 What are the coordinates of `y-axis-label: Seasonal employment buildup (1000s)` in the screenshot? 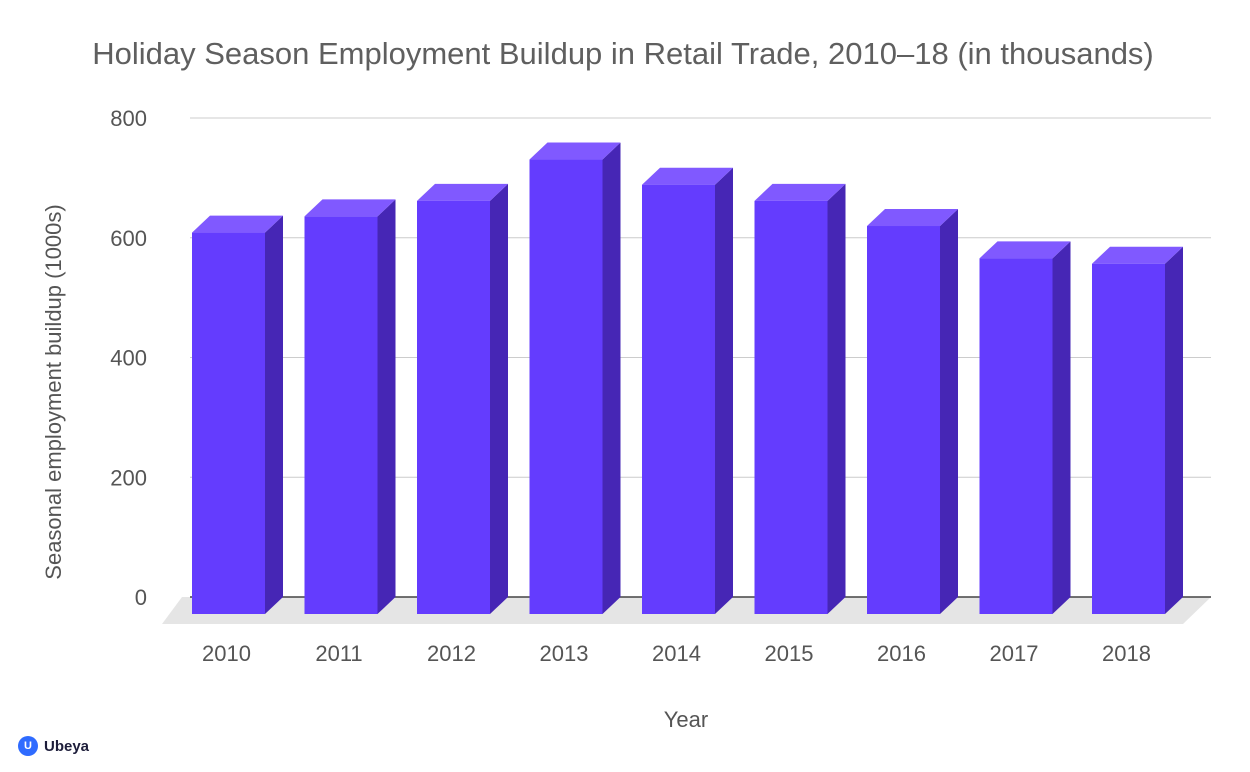 It's located at (53, 391).